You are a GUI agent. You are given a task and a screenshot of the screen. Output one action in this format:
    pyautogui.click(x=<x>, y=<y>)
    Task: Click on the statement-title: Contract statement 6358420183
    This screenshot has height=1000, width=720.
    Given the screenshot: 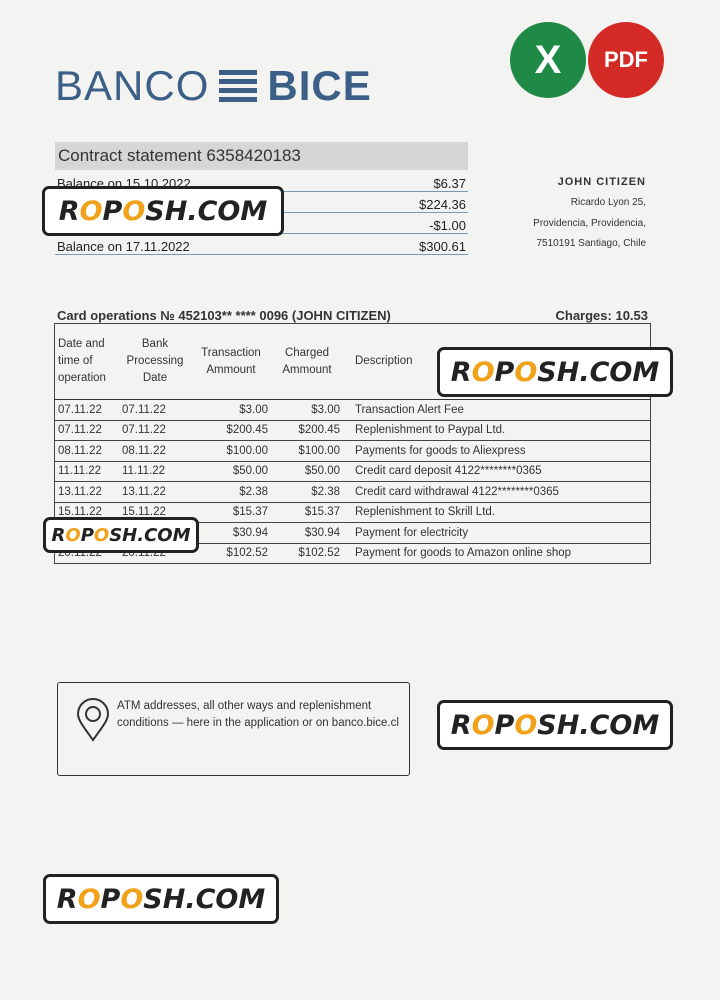 What is the action you would take?
    pyautogui.click(x=261, y=156)
    